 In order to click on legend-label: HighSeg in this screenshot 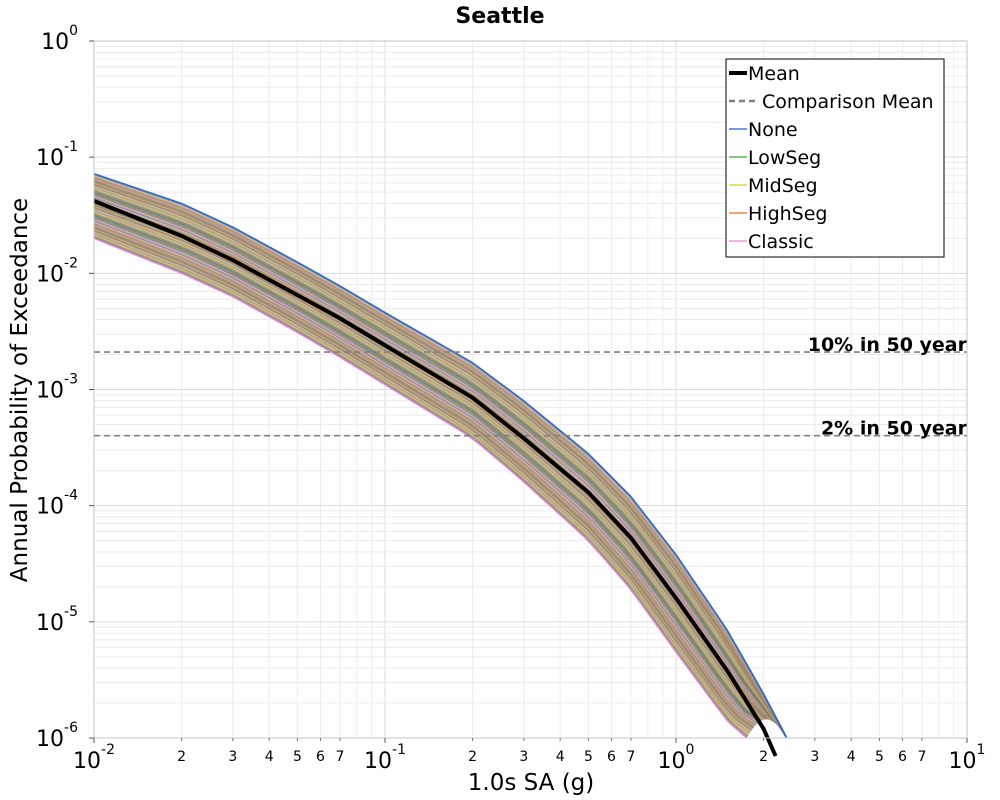, I will do `click(787, 214)`.